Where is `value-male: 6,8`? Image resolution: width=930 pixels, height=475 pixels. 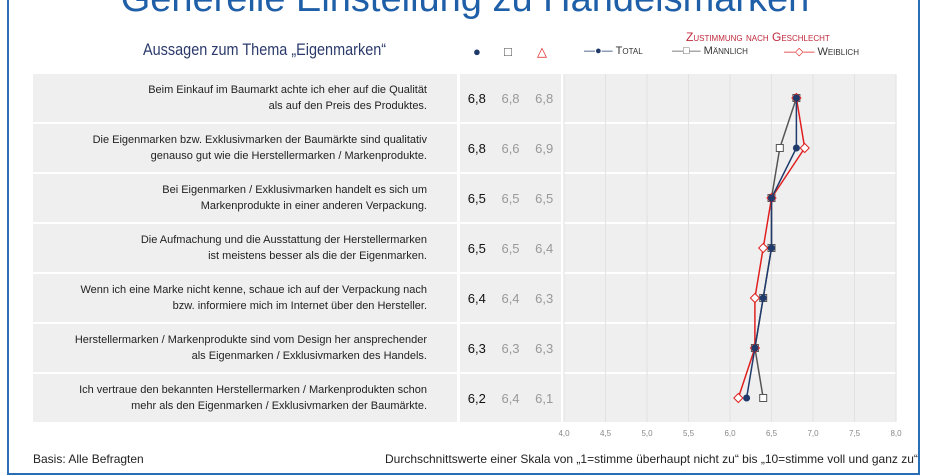 value-male: 6,8 is located at coordinates (510, 98).